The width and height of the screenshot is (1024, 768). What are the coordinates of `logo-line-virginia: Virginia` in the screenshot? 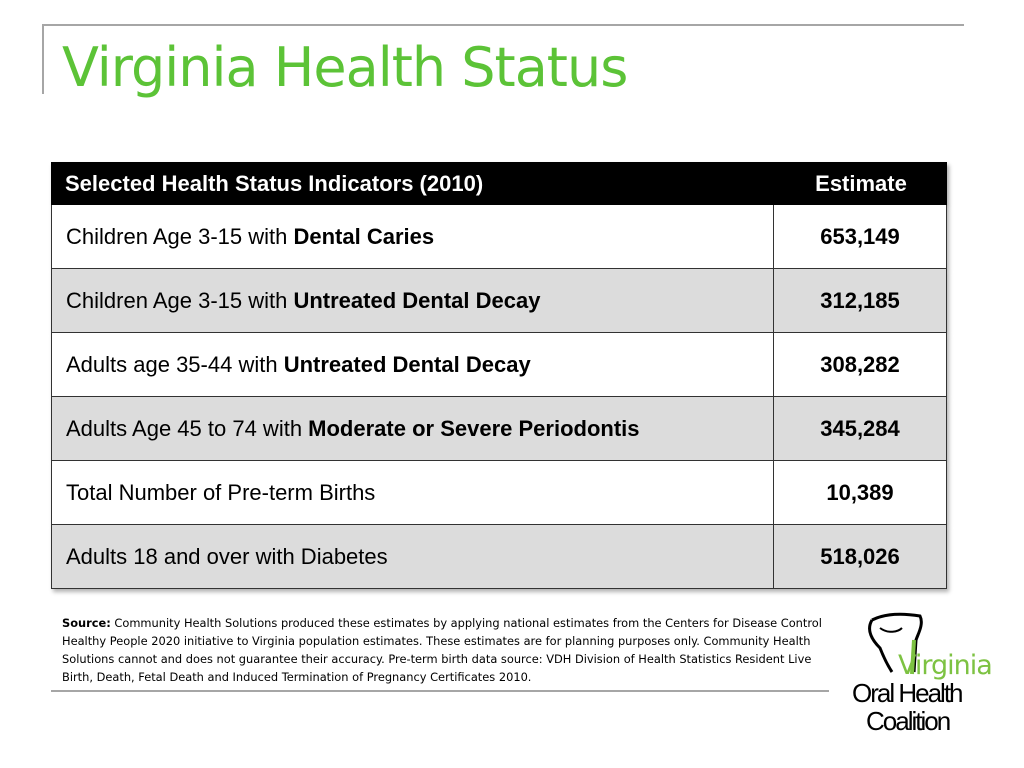 It's located at (945, 665).